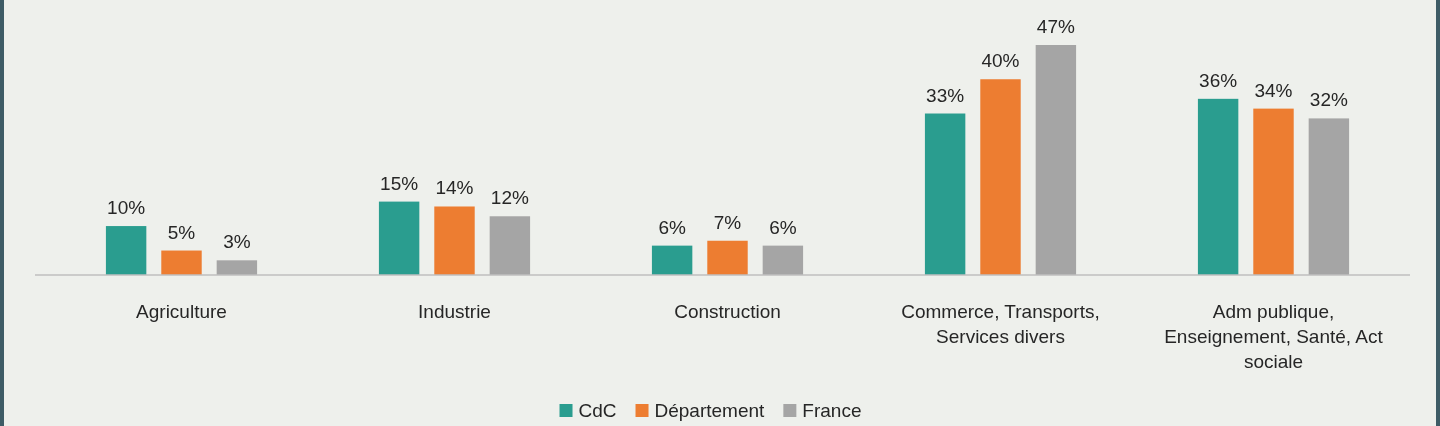 Image resolution: width=1440 pixels, height=426 pixels. Describe the element at coordinates (1000, 61) in the screenshot. I see `data-label: 40%` at that location.